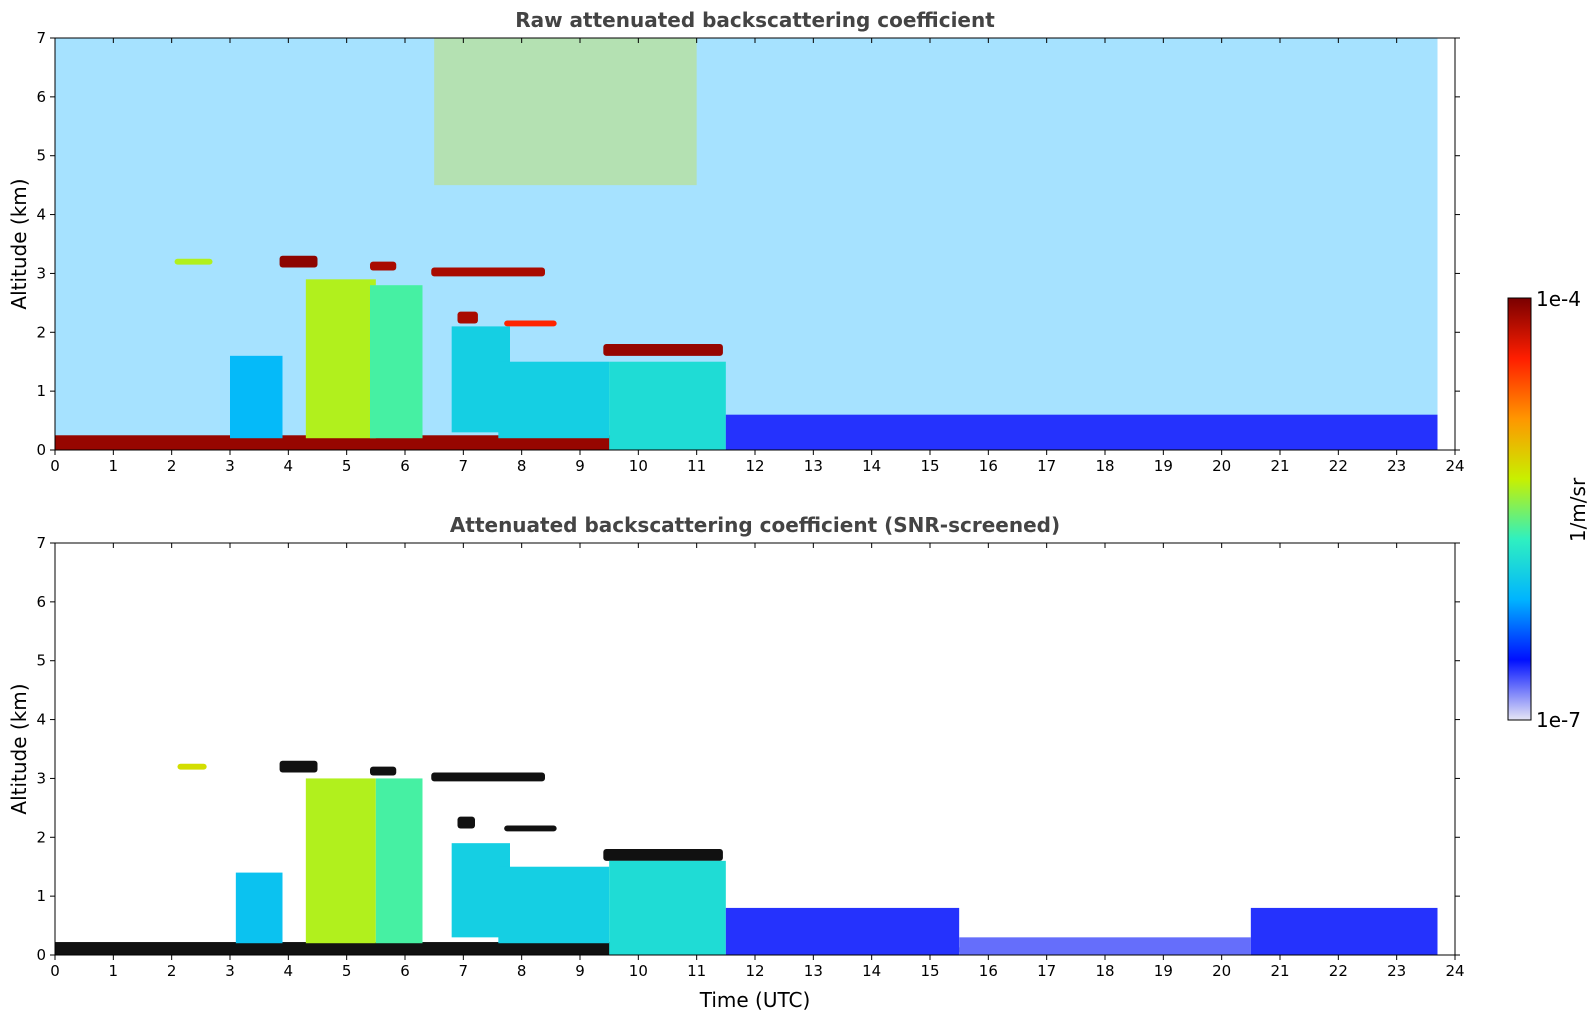 The image size is (1595, 1020). What do you see at coordinates (1279, 466) in the screenshot?
I see `x-tick-label: 21` at bounding box center [1279, 466].